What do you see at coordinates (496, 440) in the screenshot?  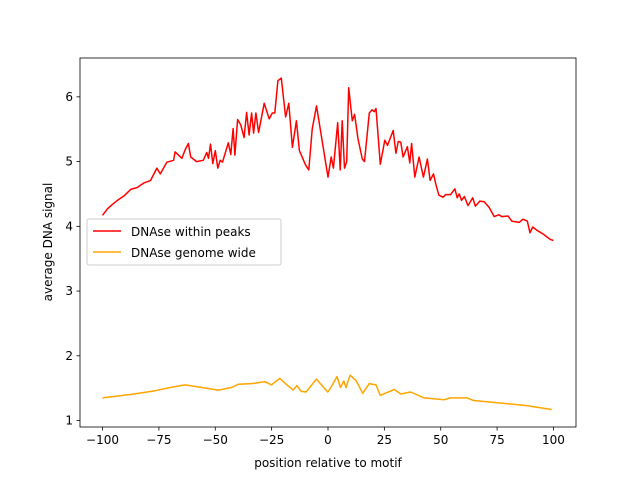 I see `x-tick-label: 75` at bounding box center [496, 440].